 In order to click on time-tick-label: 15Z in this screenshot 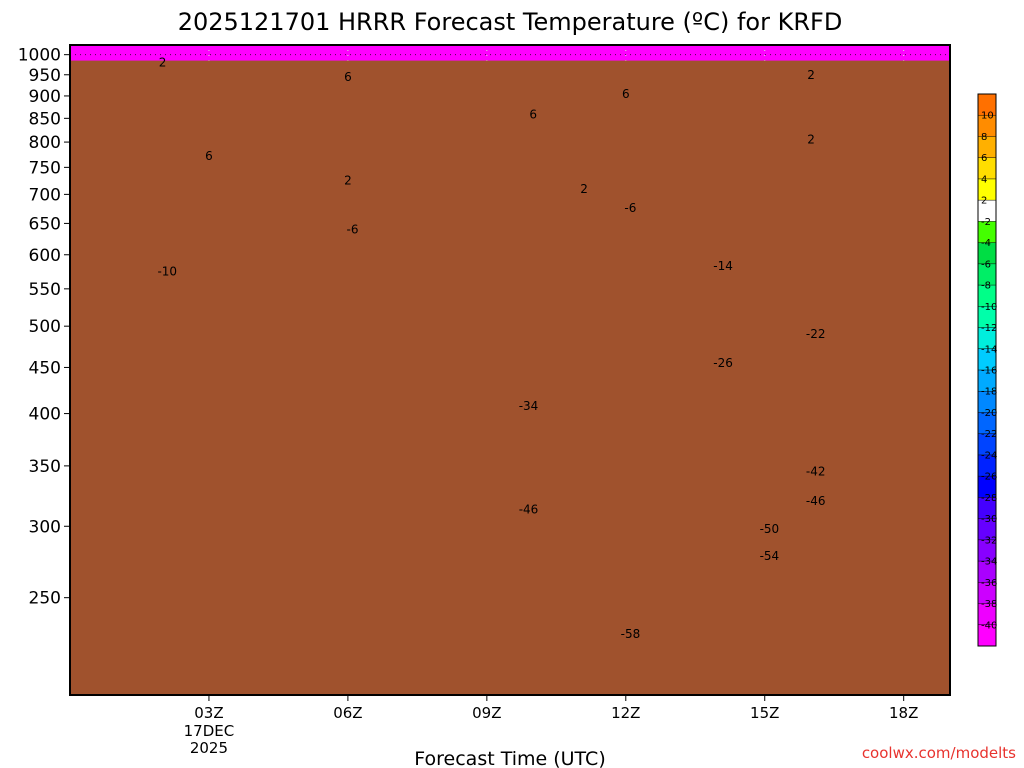, I will do `click(764, 713)`.